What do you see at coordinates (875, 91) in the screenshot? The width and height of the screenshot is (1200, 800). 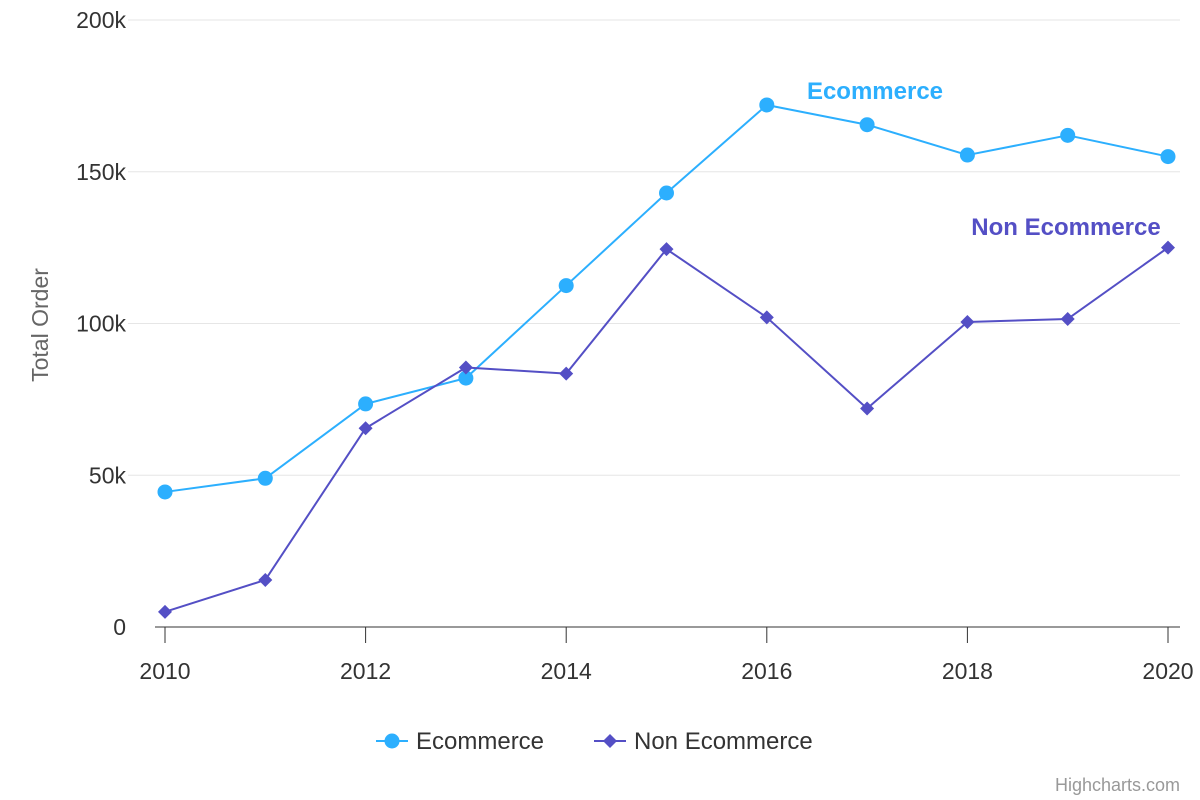 I see `series-label: Ecommerce` at bounding box center [875, 91].